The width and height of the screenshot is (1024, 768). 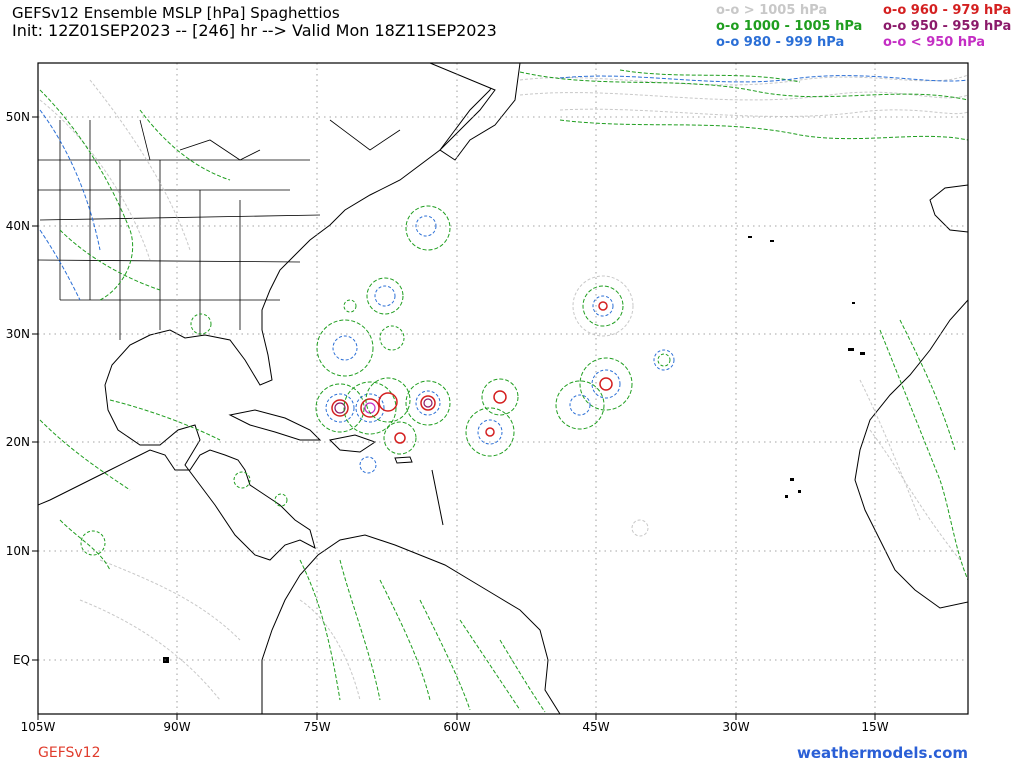 What do you see at coordinates (176, 727) in the screenshot?
I see `lon-label-90w: 90W` at bounding box center [176, 727].